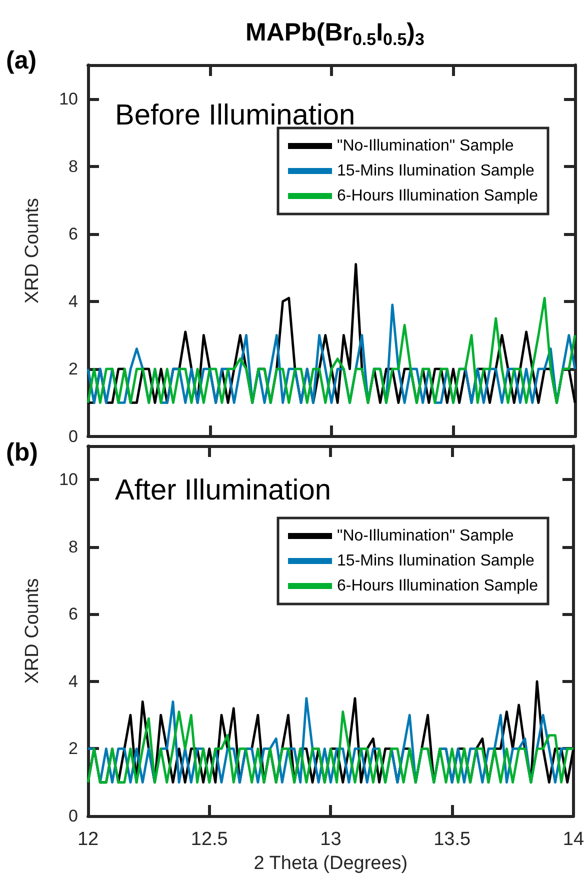 The height and width of the screenshot is (892, 587). What do you see at coordinates (331, 839) in the screenshot?
I see `x-tick-label: 13` at bounding box center [331, 839].